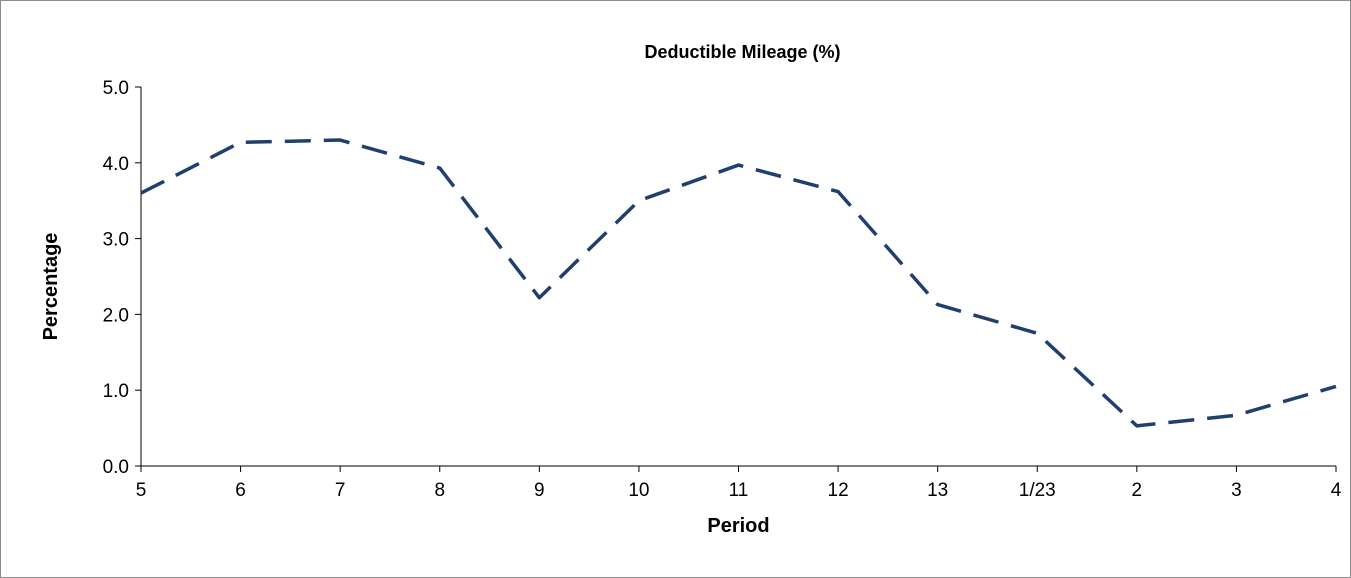  Describe the element at coordinates (539, 490) in the screenshot. I see `x-tick-label: 9` at that location.